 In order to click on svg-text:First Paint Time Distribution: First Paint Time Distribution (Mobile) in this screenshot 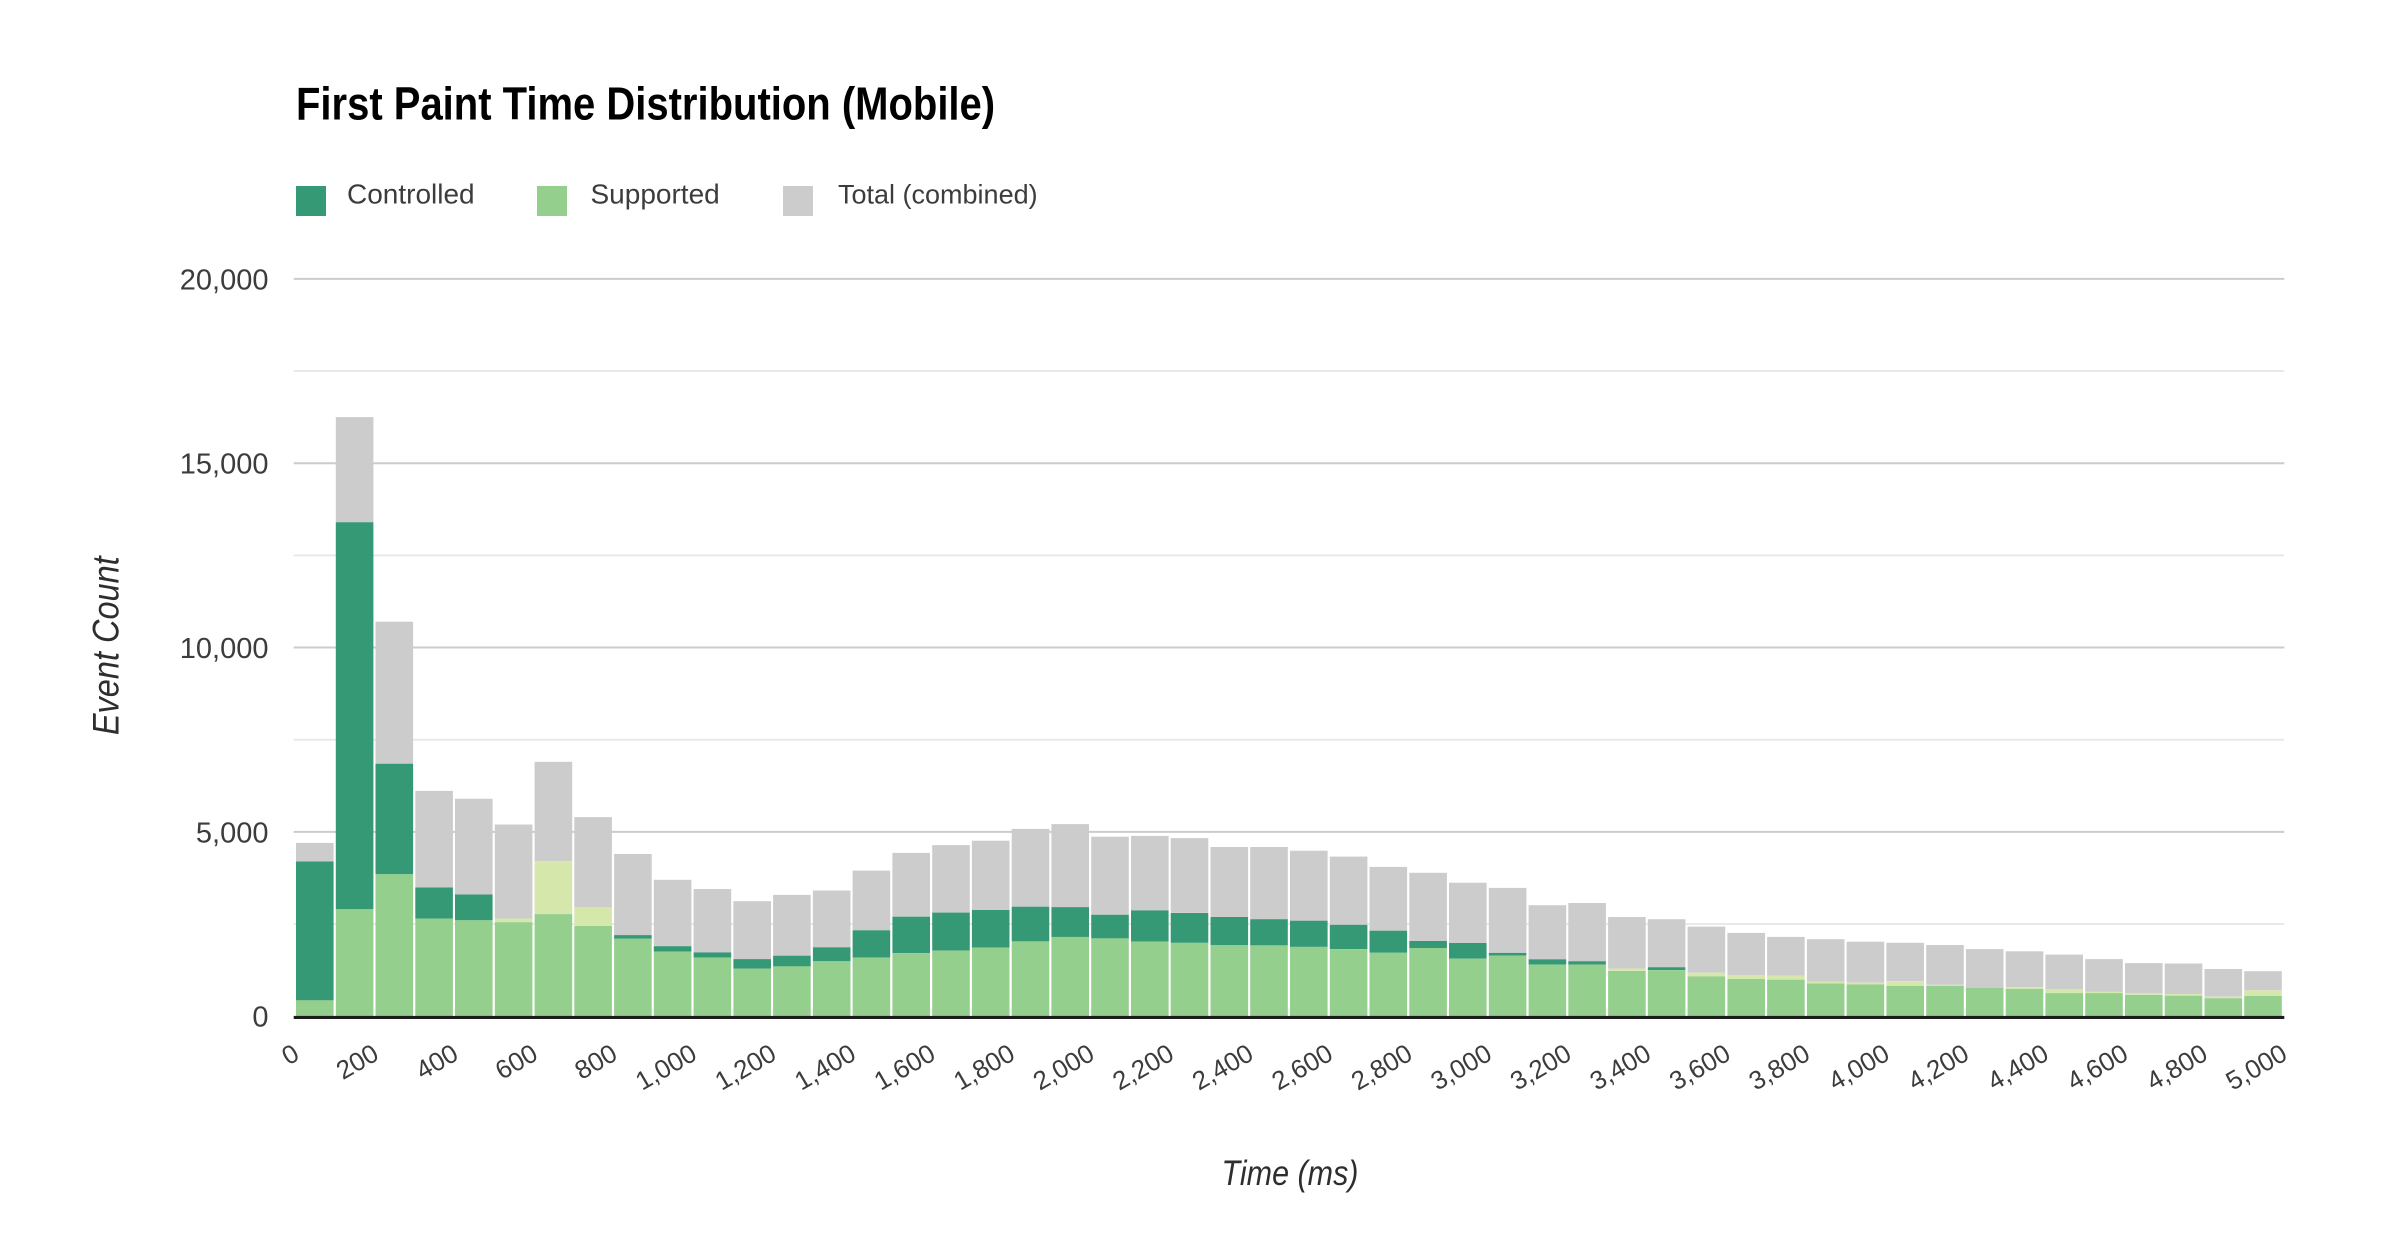, I will do `click(645, 104)`.